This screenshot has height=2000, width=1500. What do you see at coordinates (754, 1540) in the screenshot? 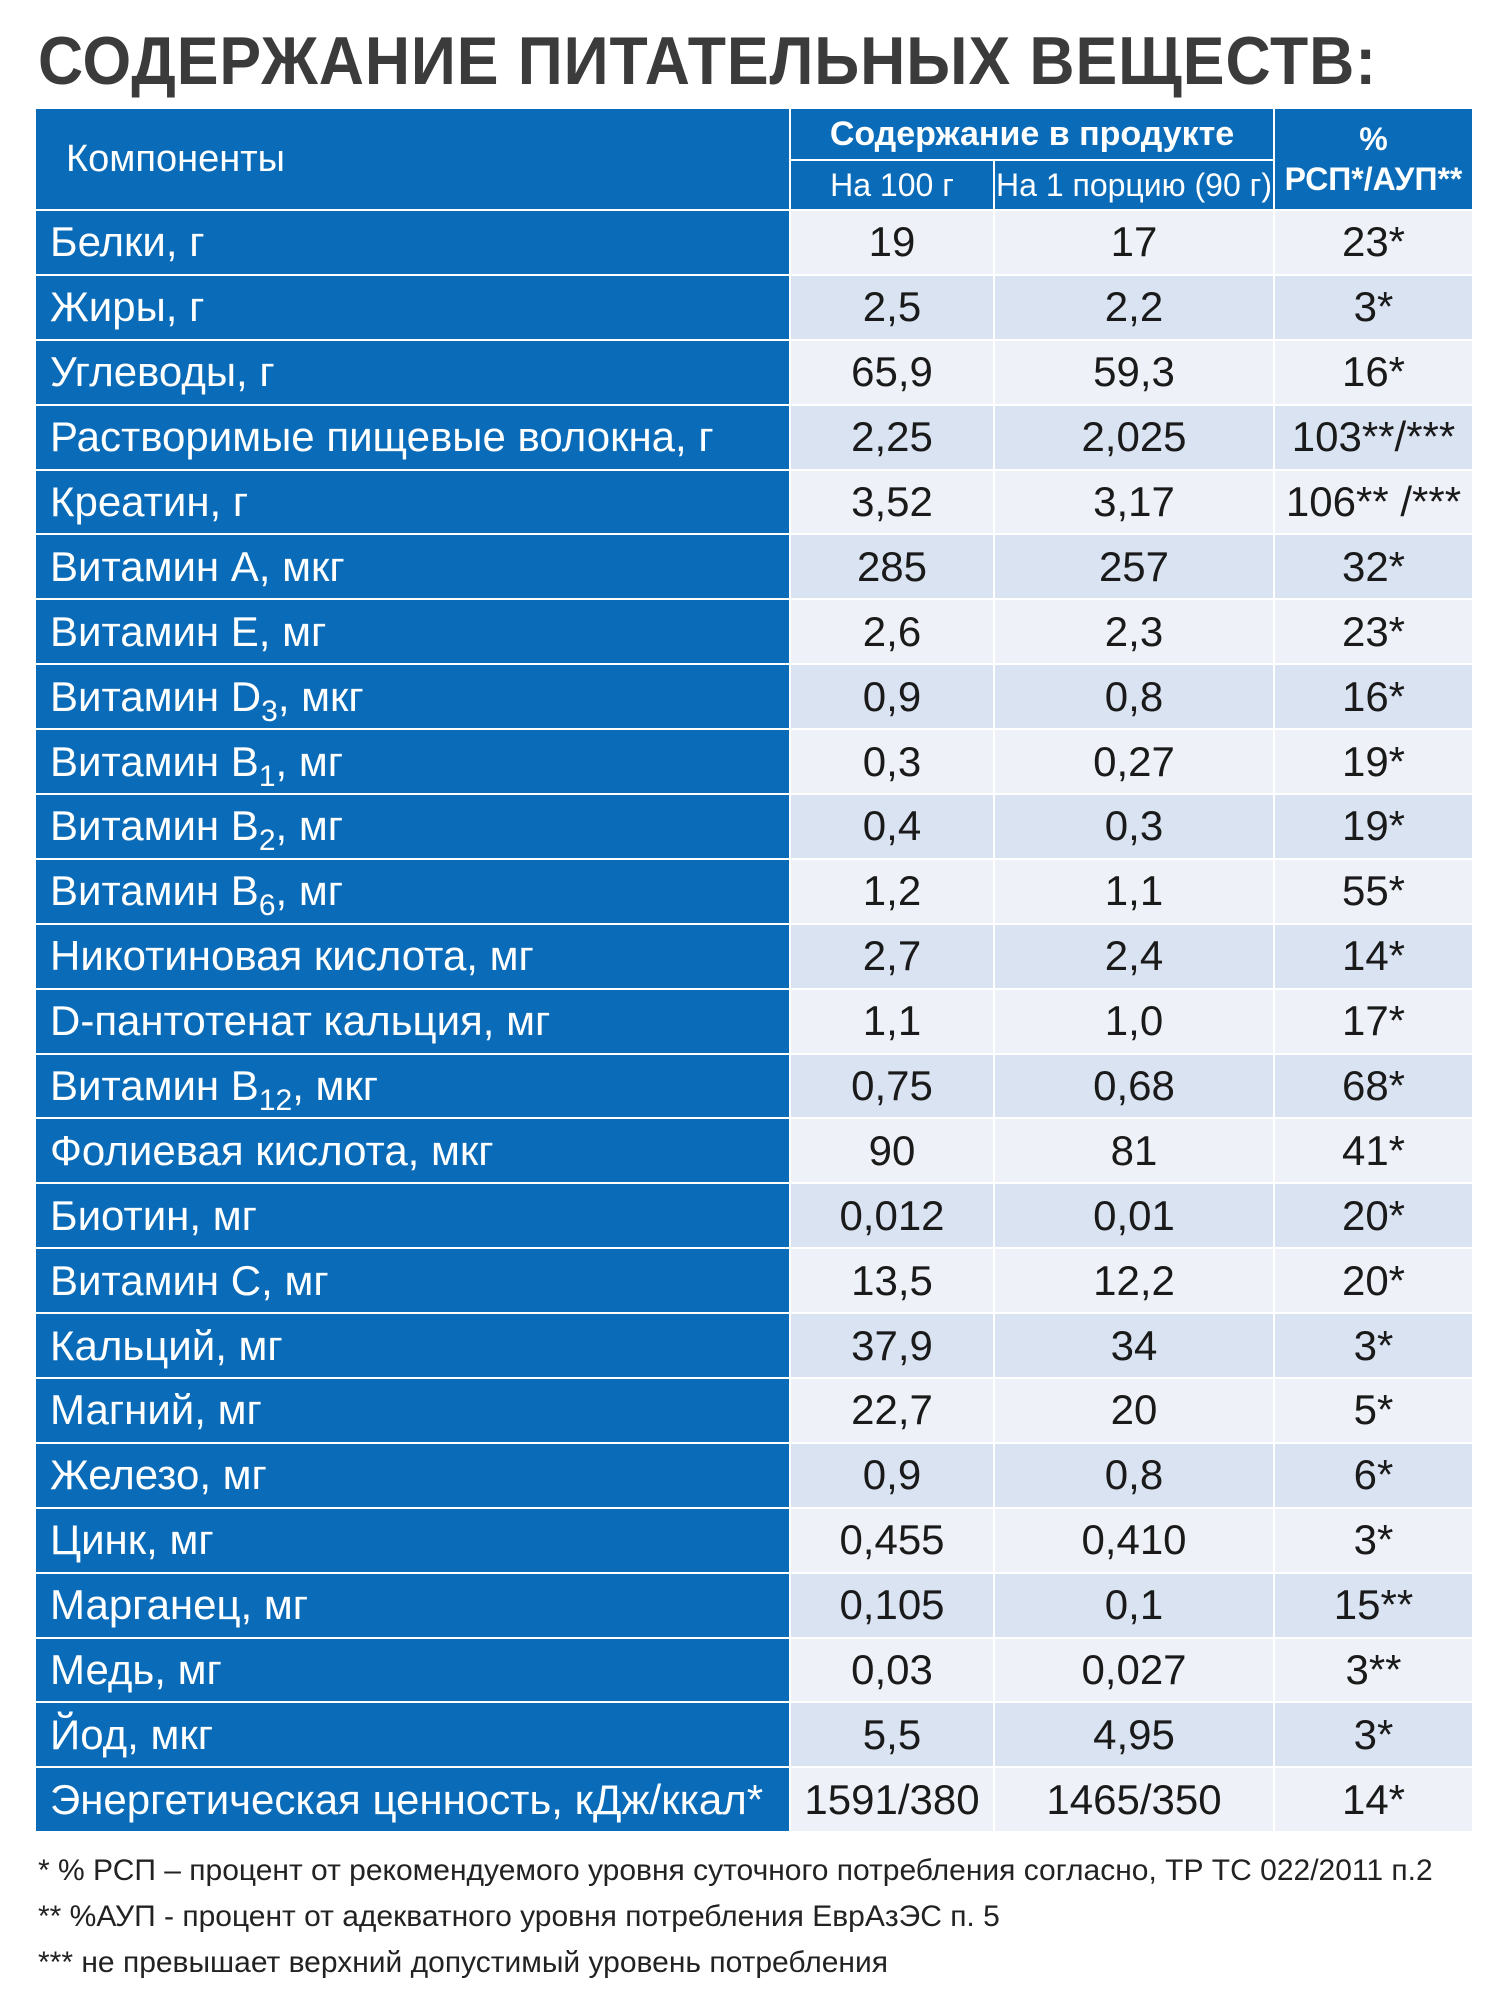
I see `table-row: Цинк, мг 0,455 0,410 3*` at bounding box center [754, 1540].